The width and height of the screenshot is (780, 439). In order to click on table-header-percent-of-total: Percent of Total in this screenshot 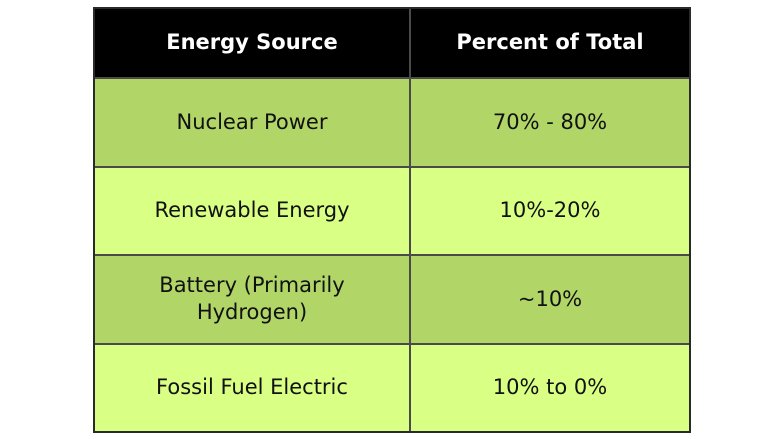, I will do `click(550, 43)`.